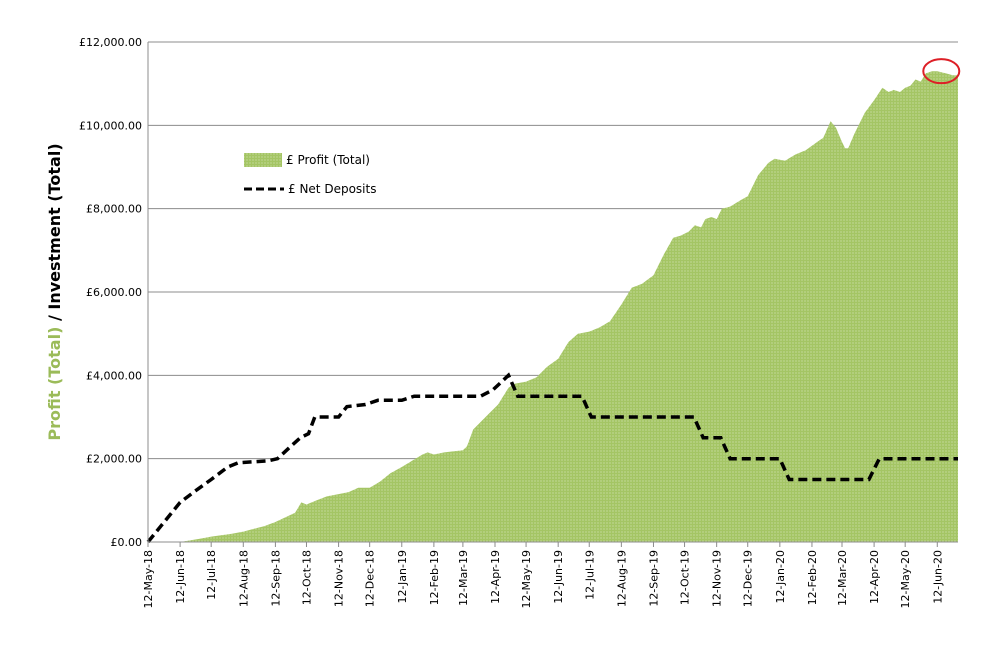  I want to click on x-tick-label: 12-Nov-18, so click(339, 578).